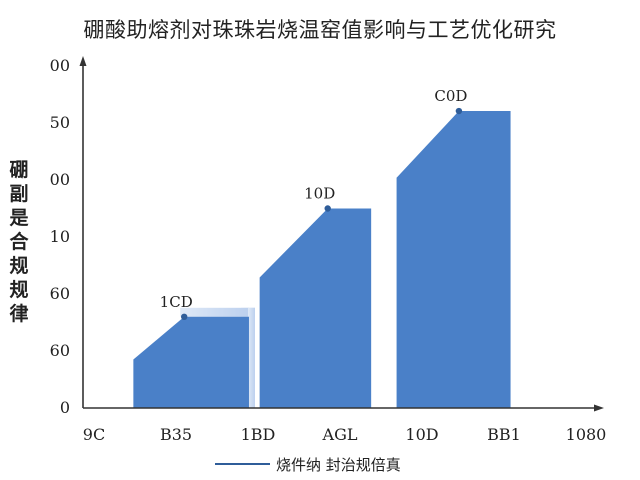  I want to click on x-axis-arrow, so click(599, 408).